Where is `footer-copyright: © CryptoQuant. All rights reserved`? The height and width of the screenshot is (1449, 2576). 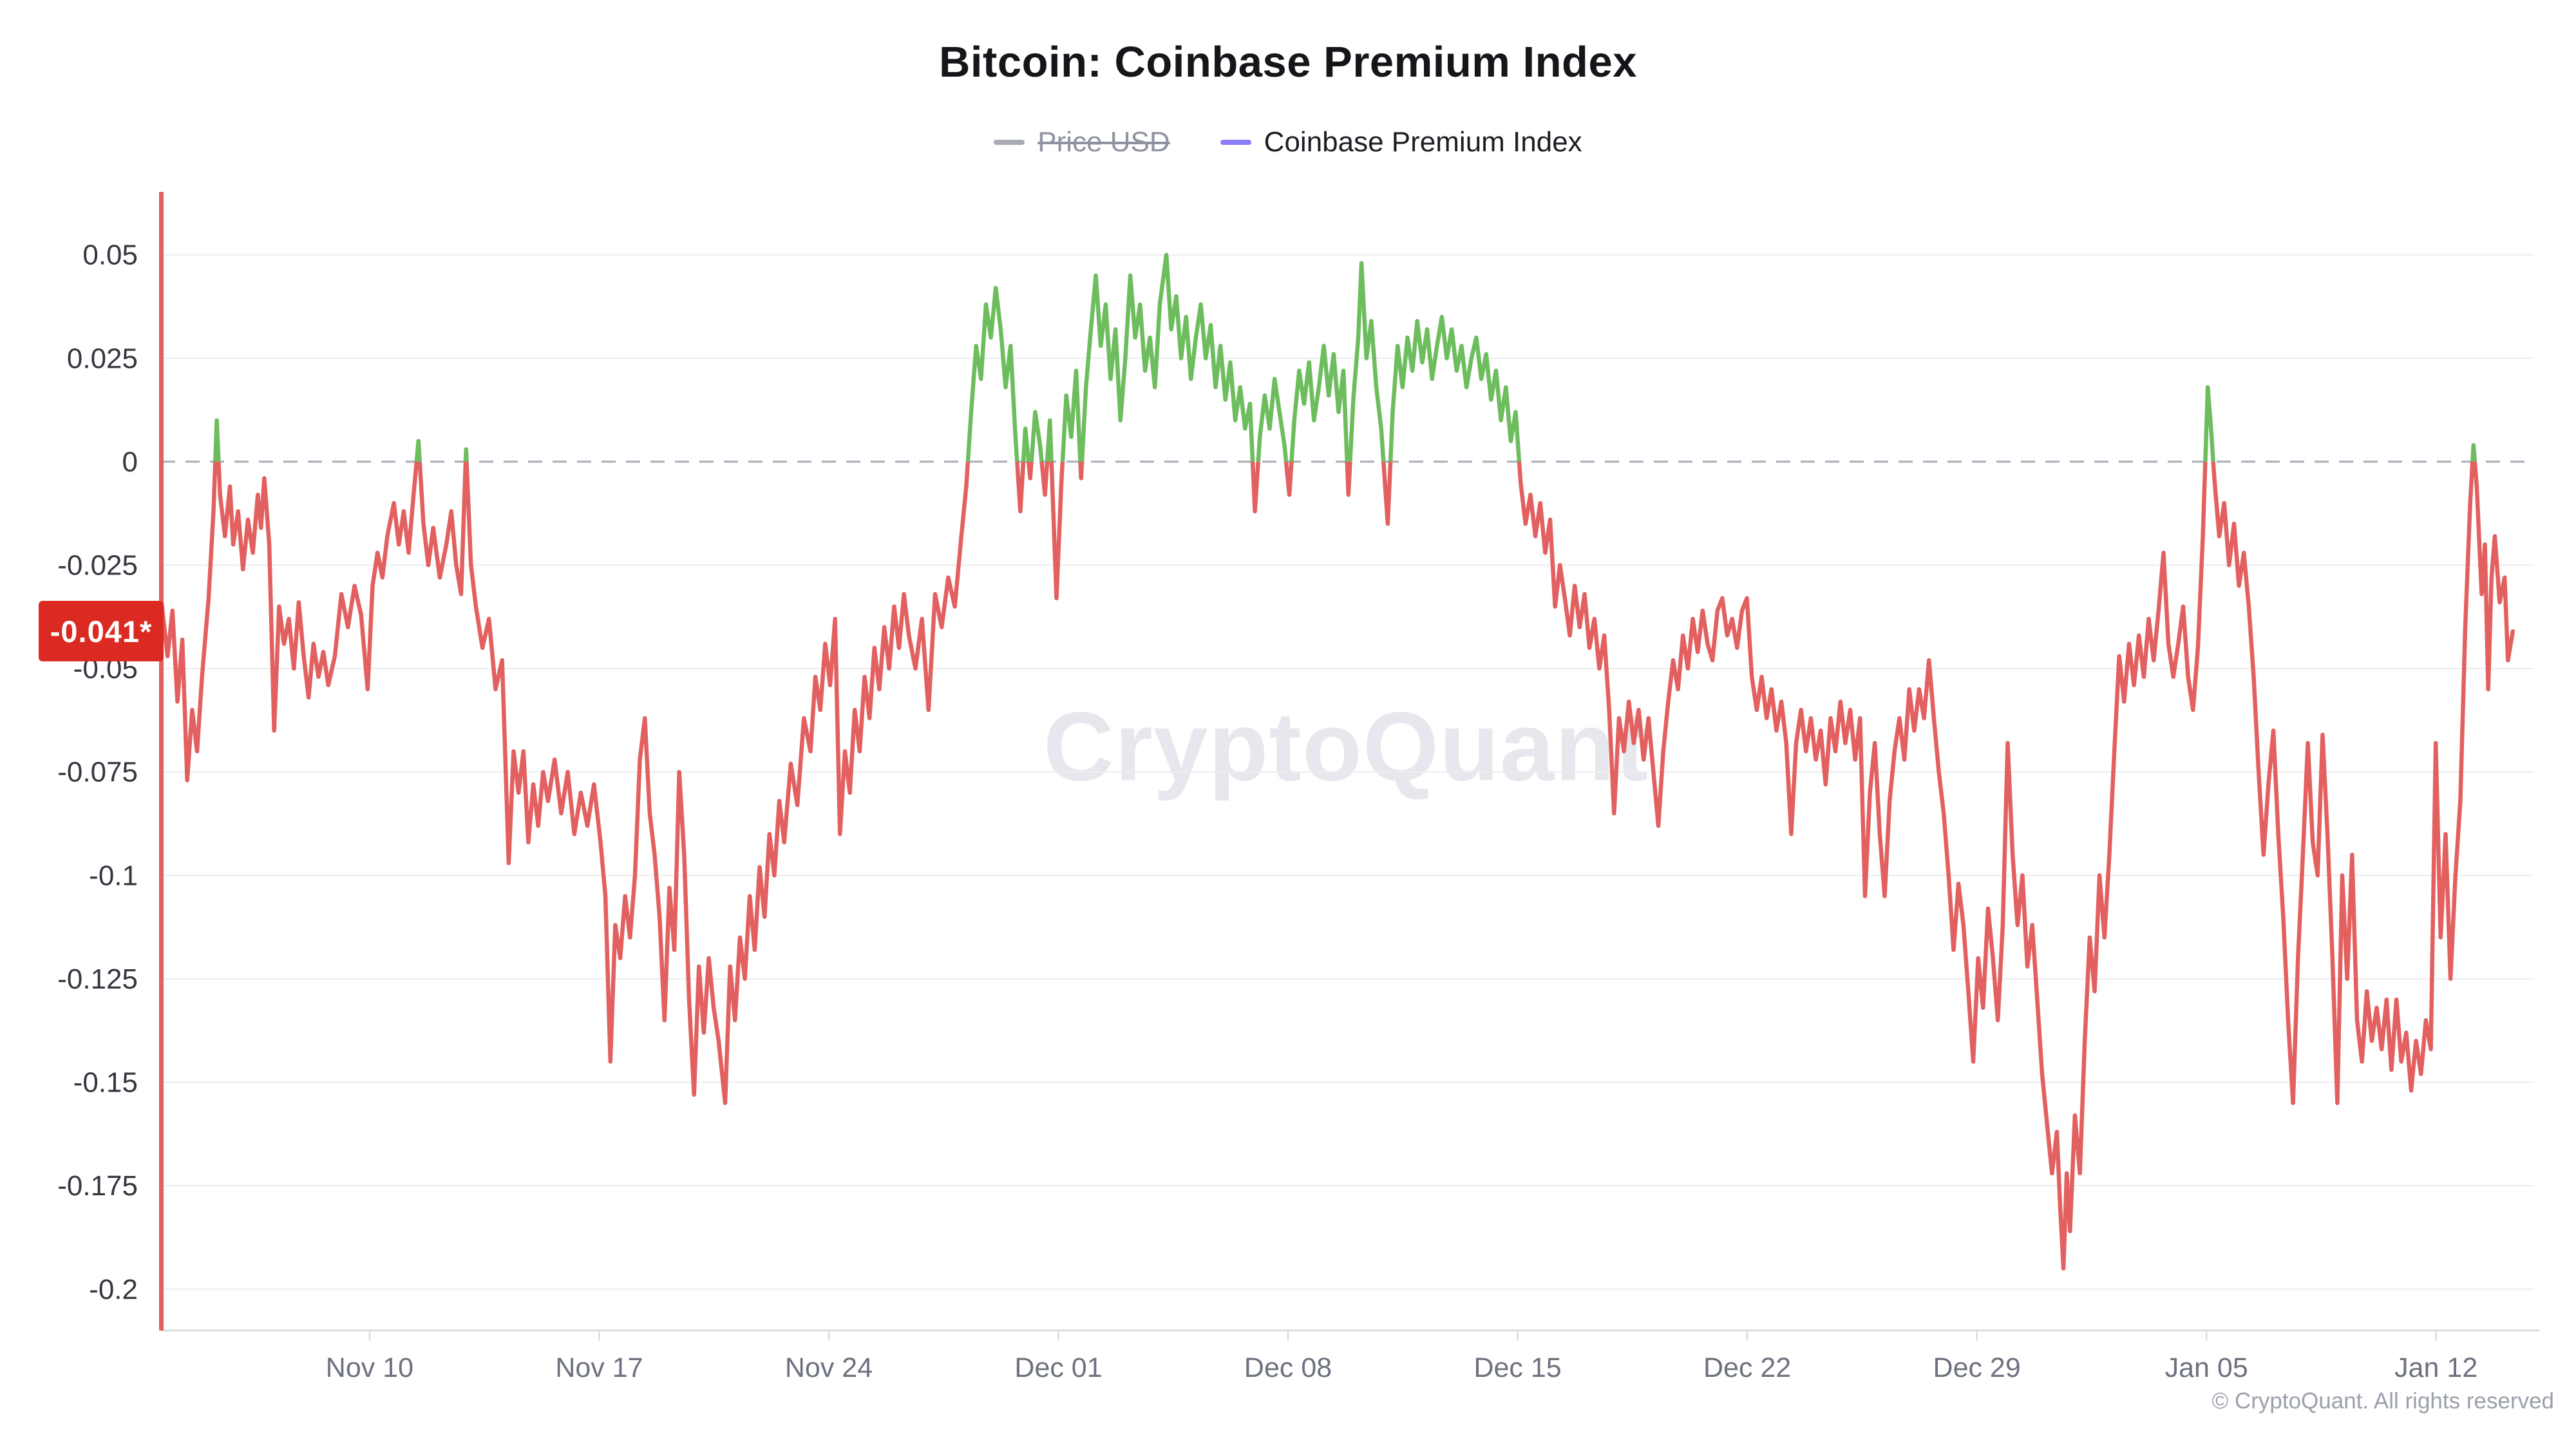
footer-copyright: © CryptoQuant. All rights reserved is located at coordinates (2382, 1401).